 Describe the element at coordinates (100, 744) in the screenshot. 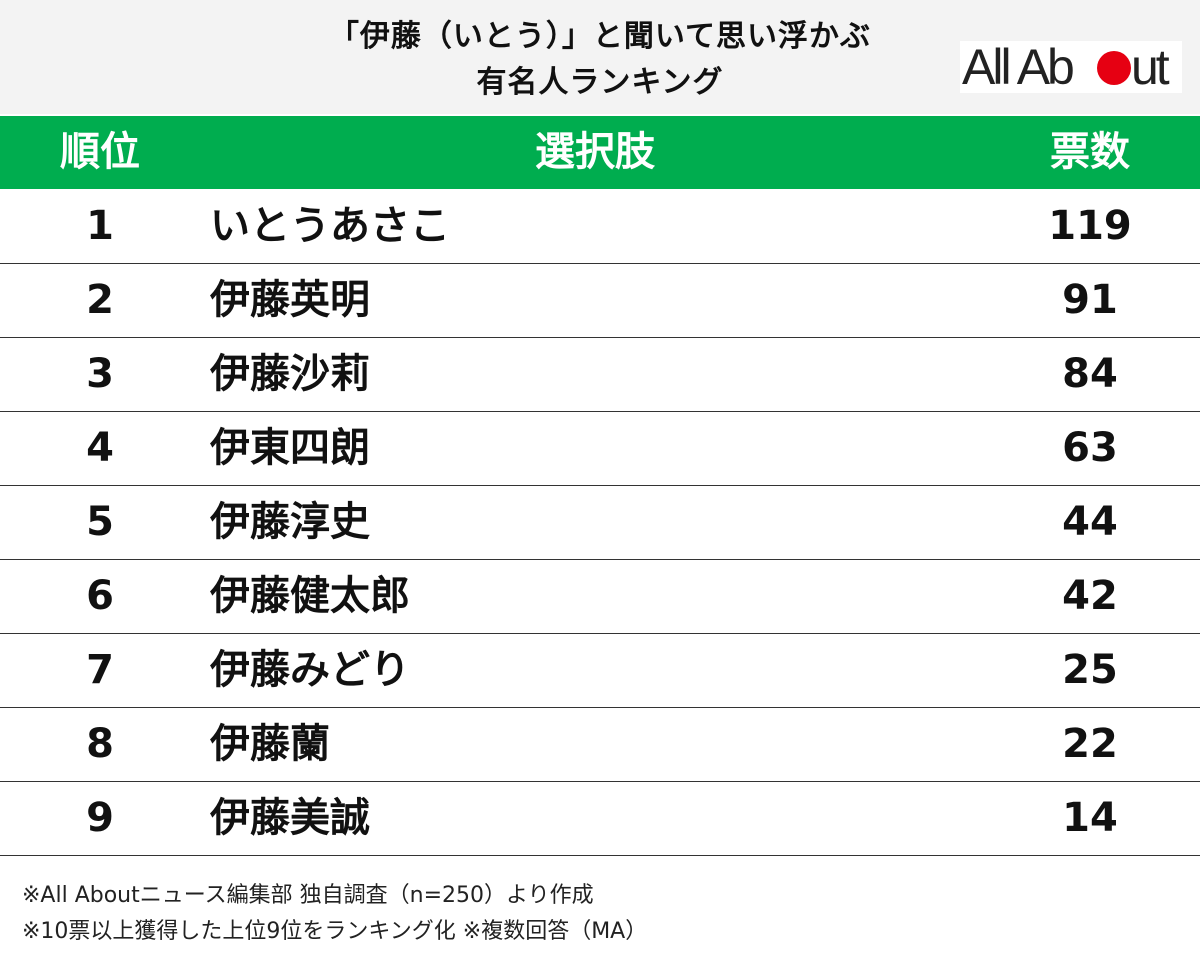

I see `rank-cell: 8` at that location.